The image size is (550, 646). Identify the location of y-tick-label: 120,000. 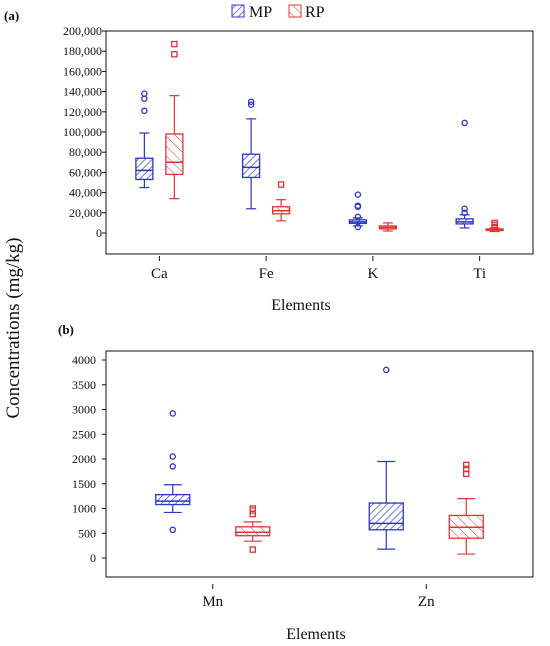
(82, 112).